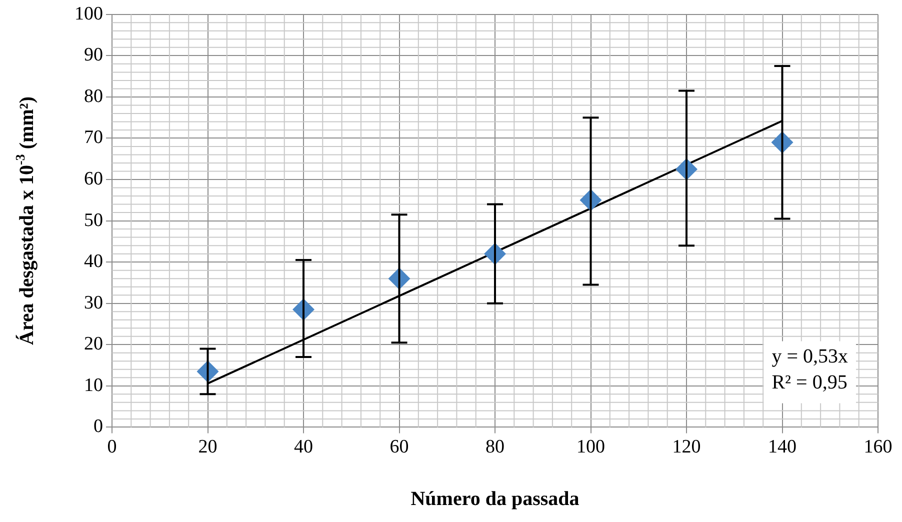  I want to click on x-tick-label: 0, so click(112, 447).